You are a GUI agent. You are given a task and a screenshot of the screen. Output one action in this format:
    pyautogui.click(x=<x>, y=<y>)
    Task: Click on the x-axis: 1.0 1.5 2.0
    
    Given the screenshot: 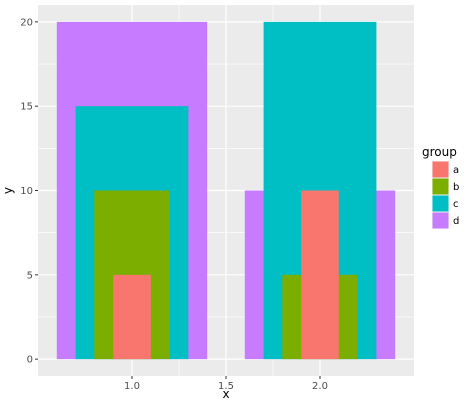 What is the action you would take?
    pyautogui.click(x=226, y=384)
    